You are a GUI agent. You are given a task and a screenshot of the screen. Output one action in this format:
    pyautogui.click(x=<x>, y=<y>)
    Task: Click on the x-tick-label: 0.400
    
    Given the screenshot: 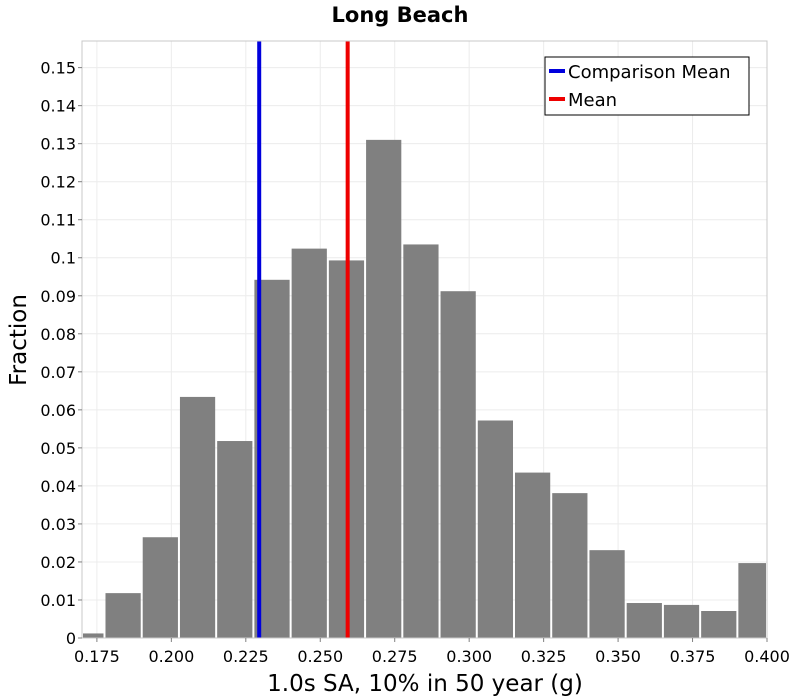 What is the action you would take?
    pyautogui.click(x=767, y=656)
    